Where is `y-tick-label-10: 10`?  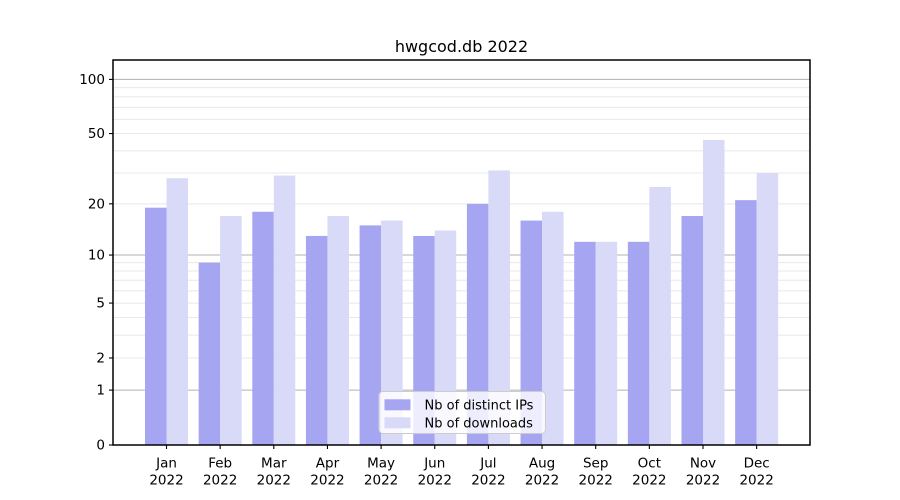 y-tick-label-10: 10 is located at coordinates (96, 256).